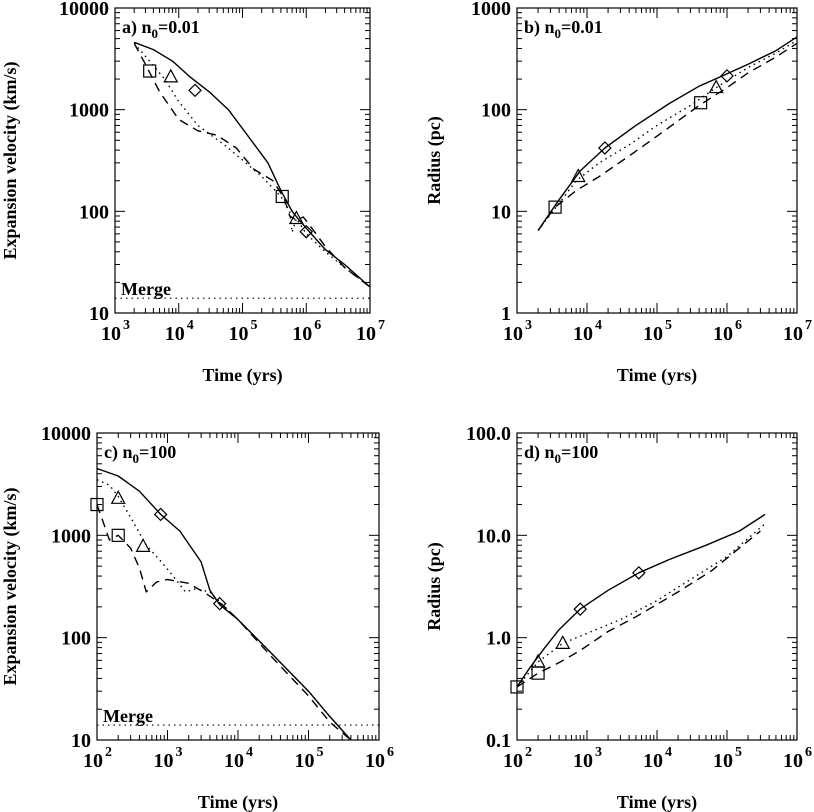 The width and height of the screenshot is (814, 812). What do you see at coordinates (488, 434) in the screenshot?
I see `y-tick-label: 100.0` at bounding box center [488, 434].